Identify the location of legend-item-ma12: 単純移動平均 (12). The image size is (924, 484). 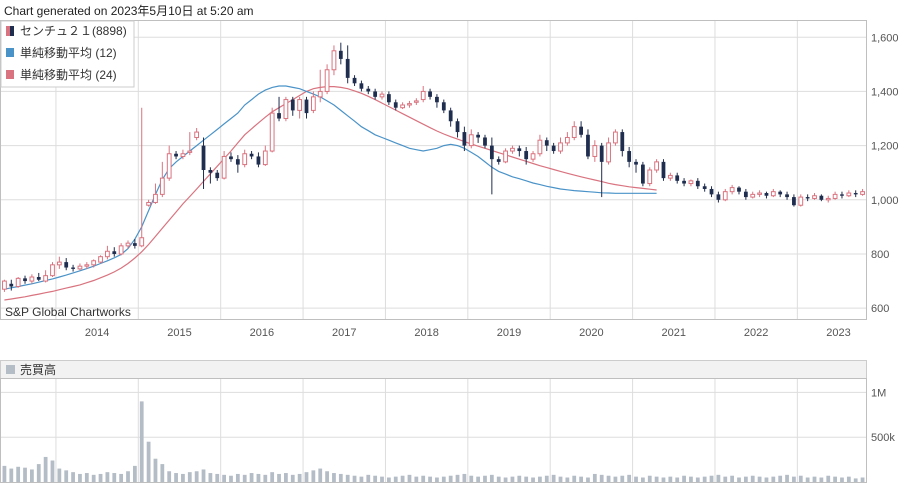
(61, 53).